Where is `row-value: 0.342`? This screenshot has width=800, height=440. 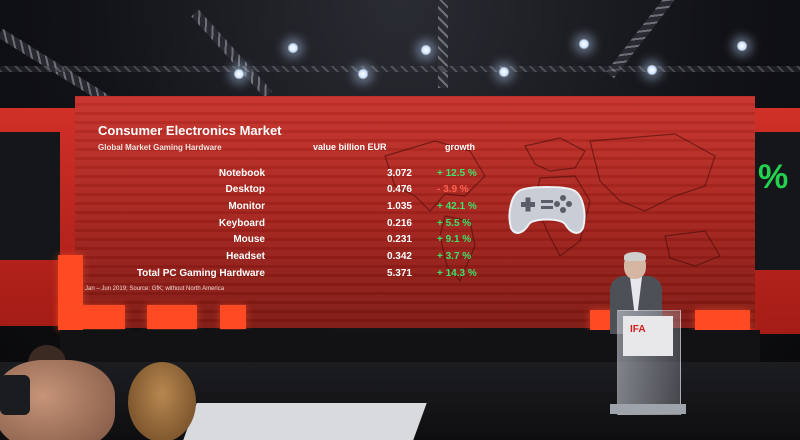
row-value: 0.342 is located at coordinates (399, 256).